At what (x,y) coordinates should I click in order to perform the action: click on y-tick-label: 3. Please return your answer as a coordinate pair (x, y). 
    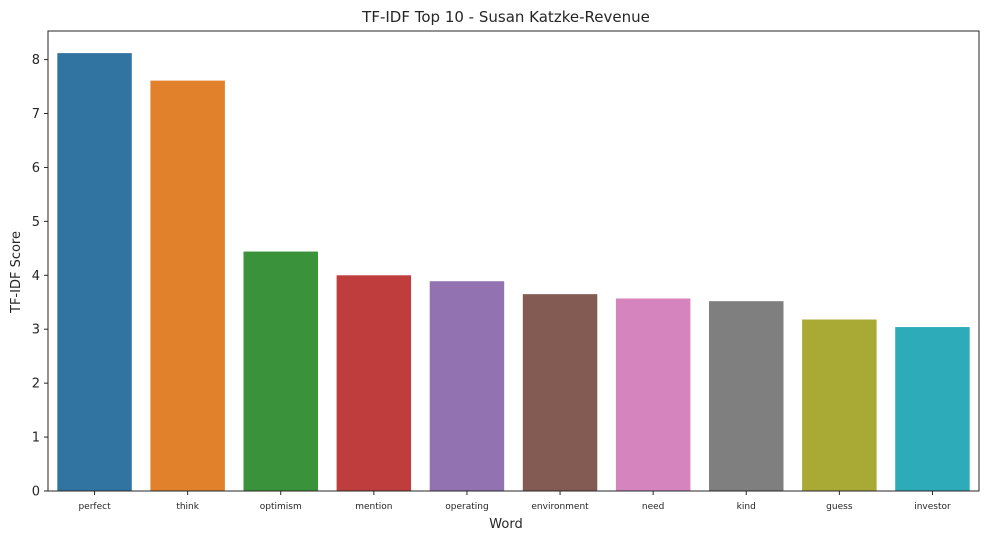
    Looking at the image, I should click on (36, 330).